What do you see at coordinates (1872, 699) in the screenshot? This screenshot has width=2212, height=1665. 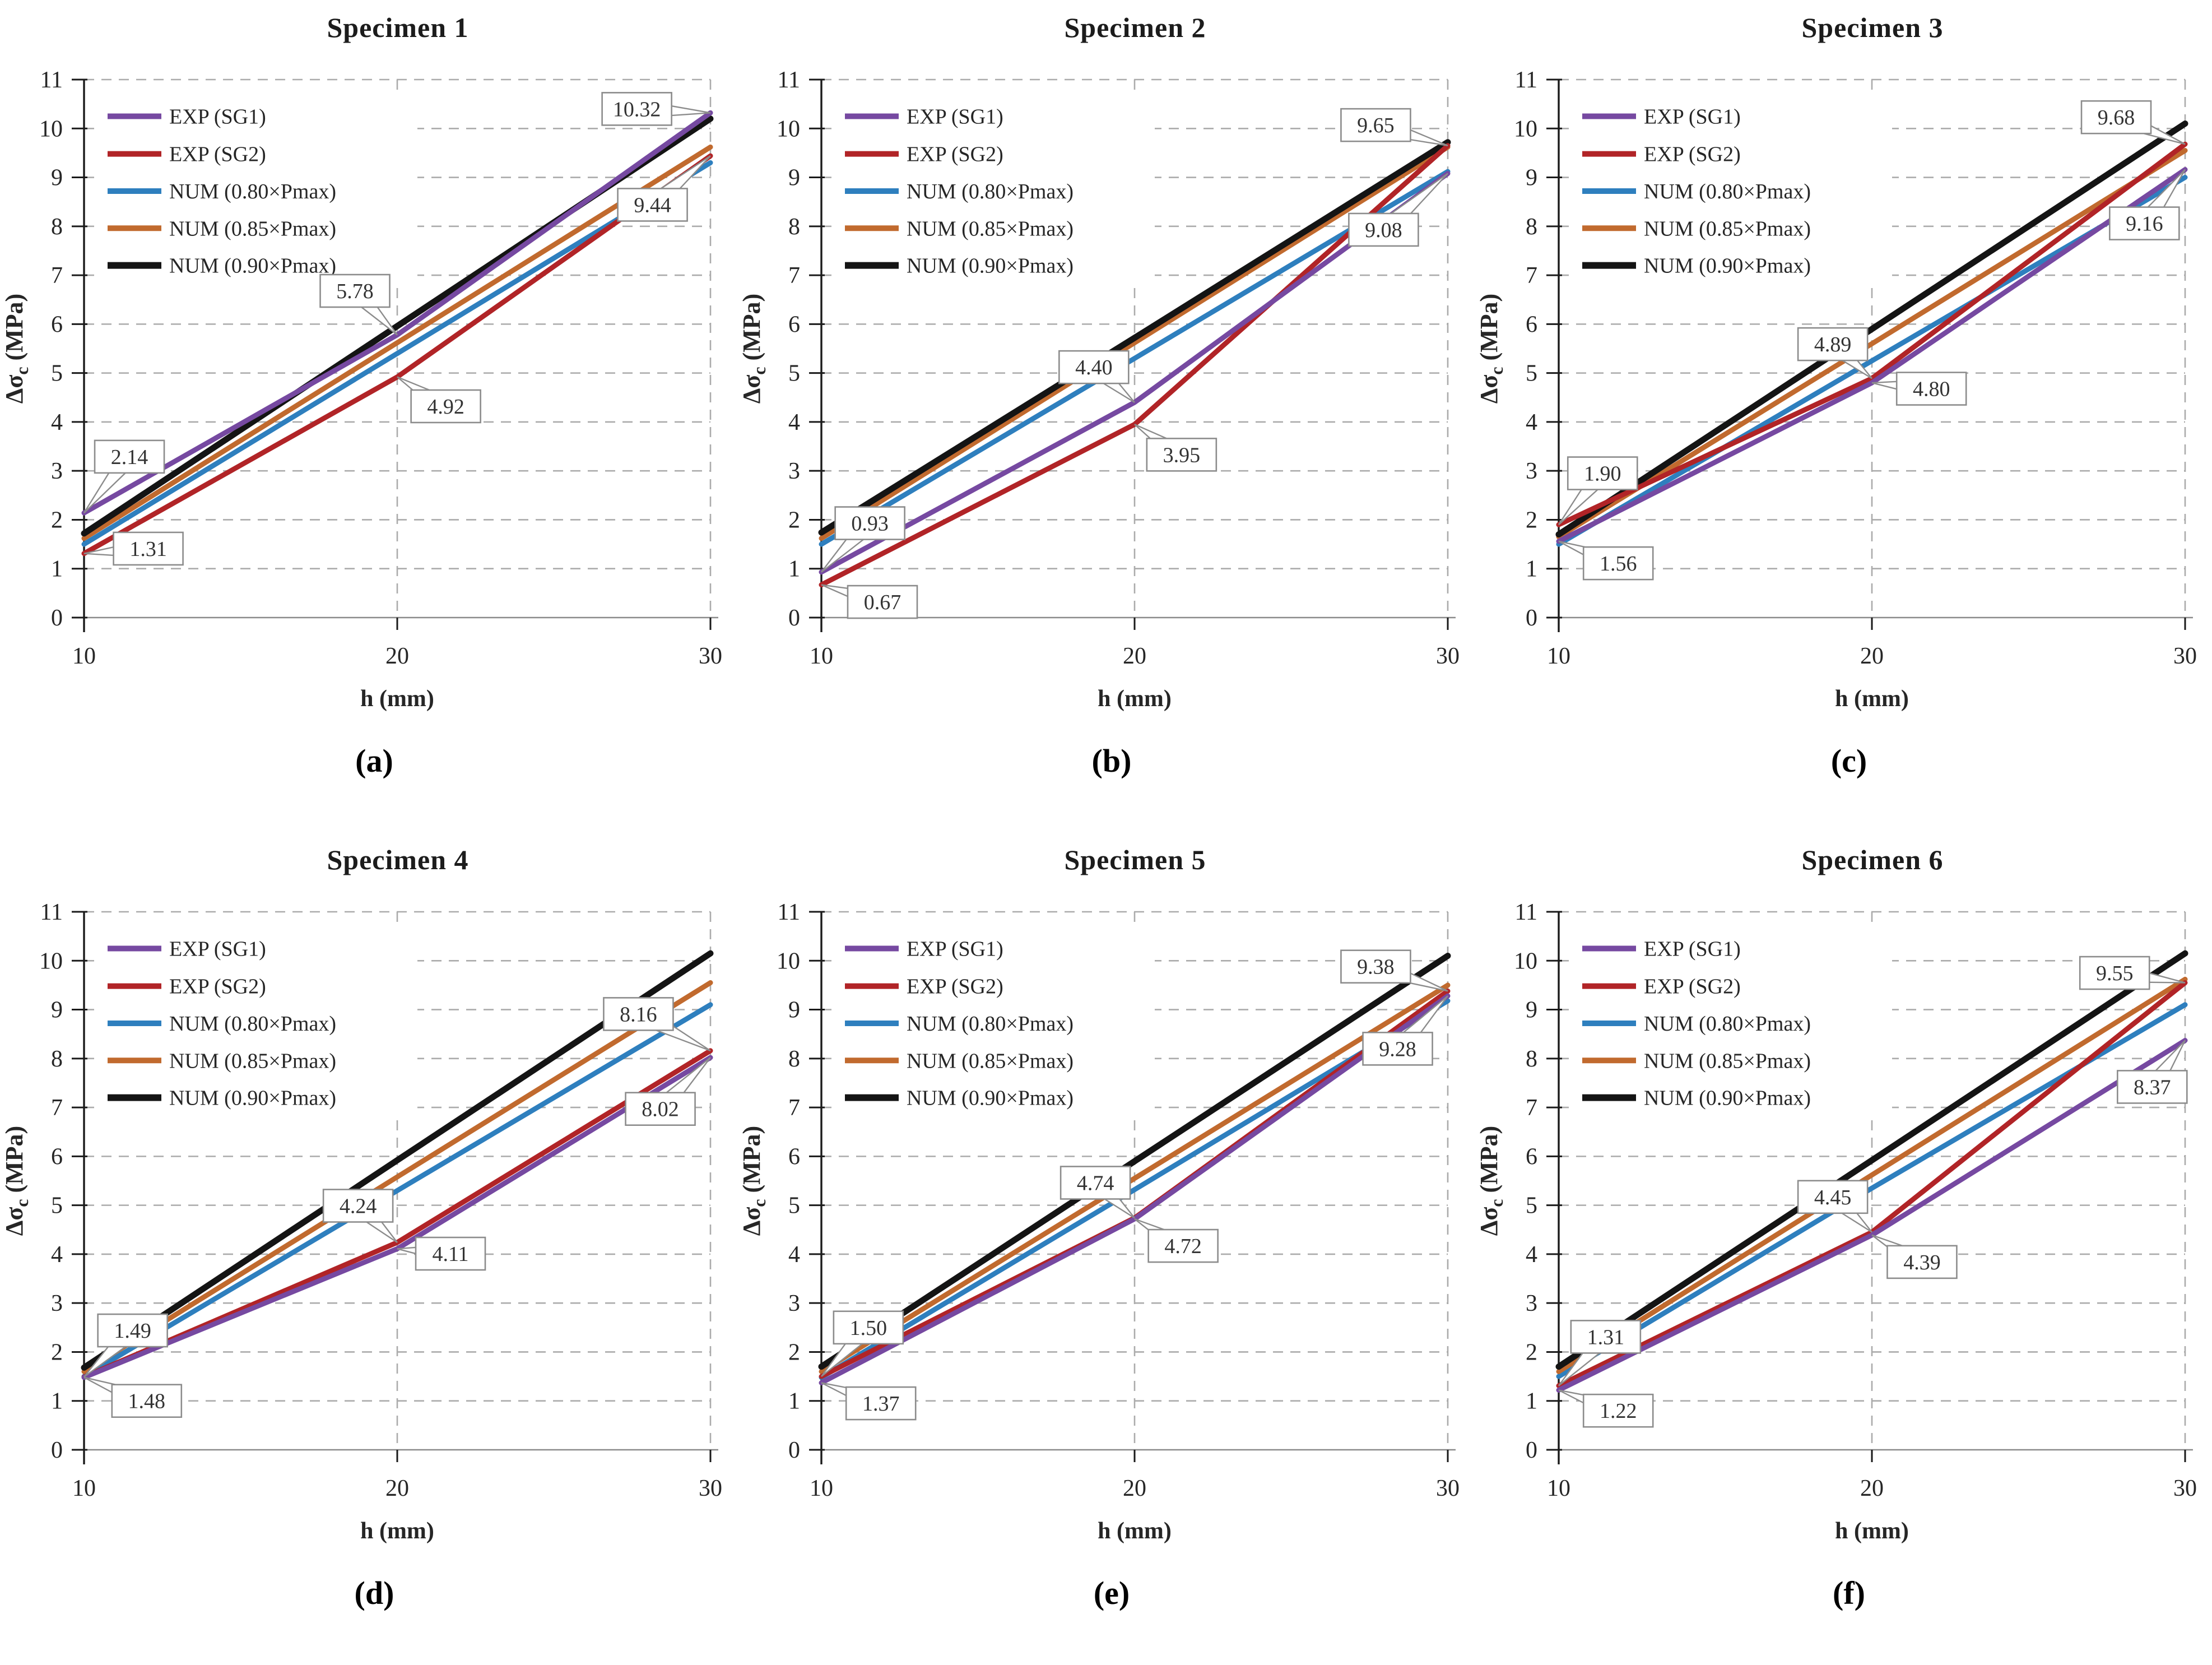 I see `x-axis-title: h (mm)` at bounding box center [1872, 699].